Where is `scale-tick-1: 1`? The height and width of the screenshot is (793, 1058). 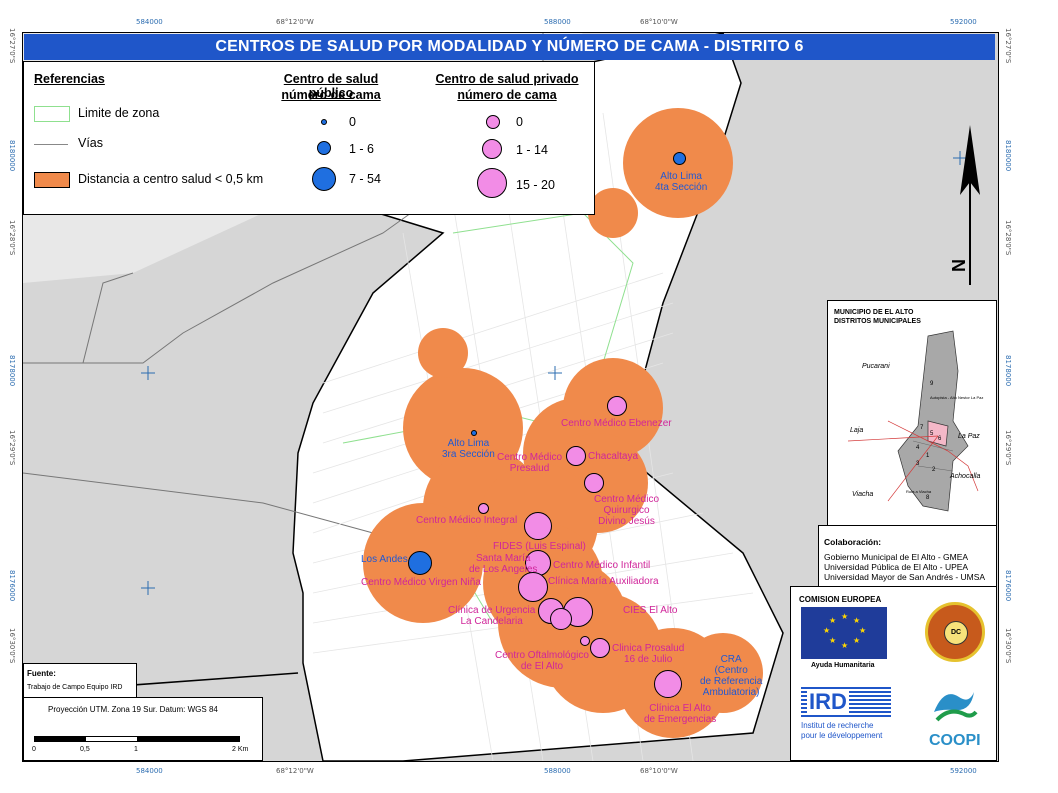 scale-tick-1: 1 is located at coordinates (136, 749).